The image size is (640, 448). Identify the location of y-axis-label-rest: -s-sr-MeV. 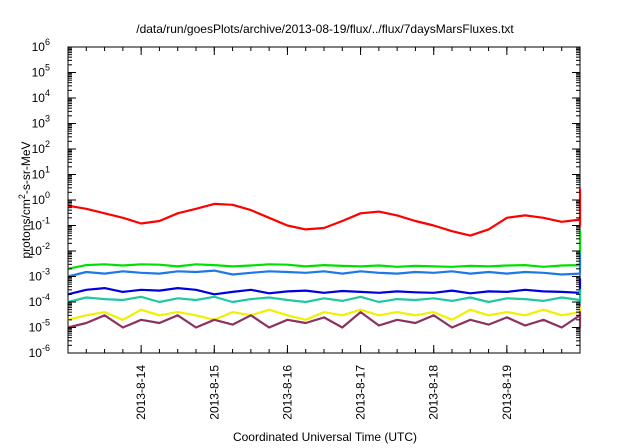
(26, 167).